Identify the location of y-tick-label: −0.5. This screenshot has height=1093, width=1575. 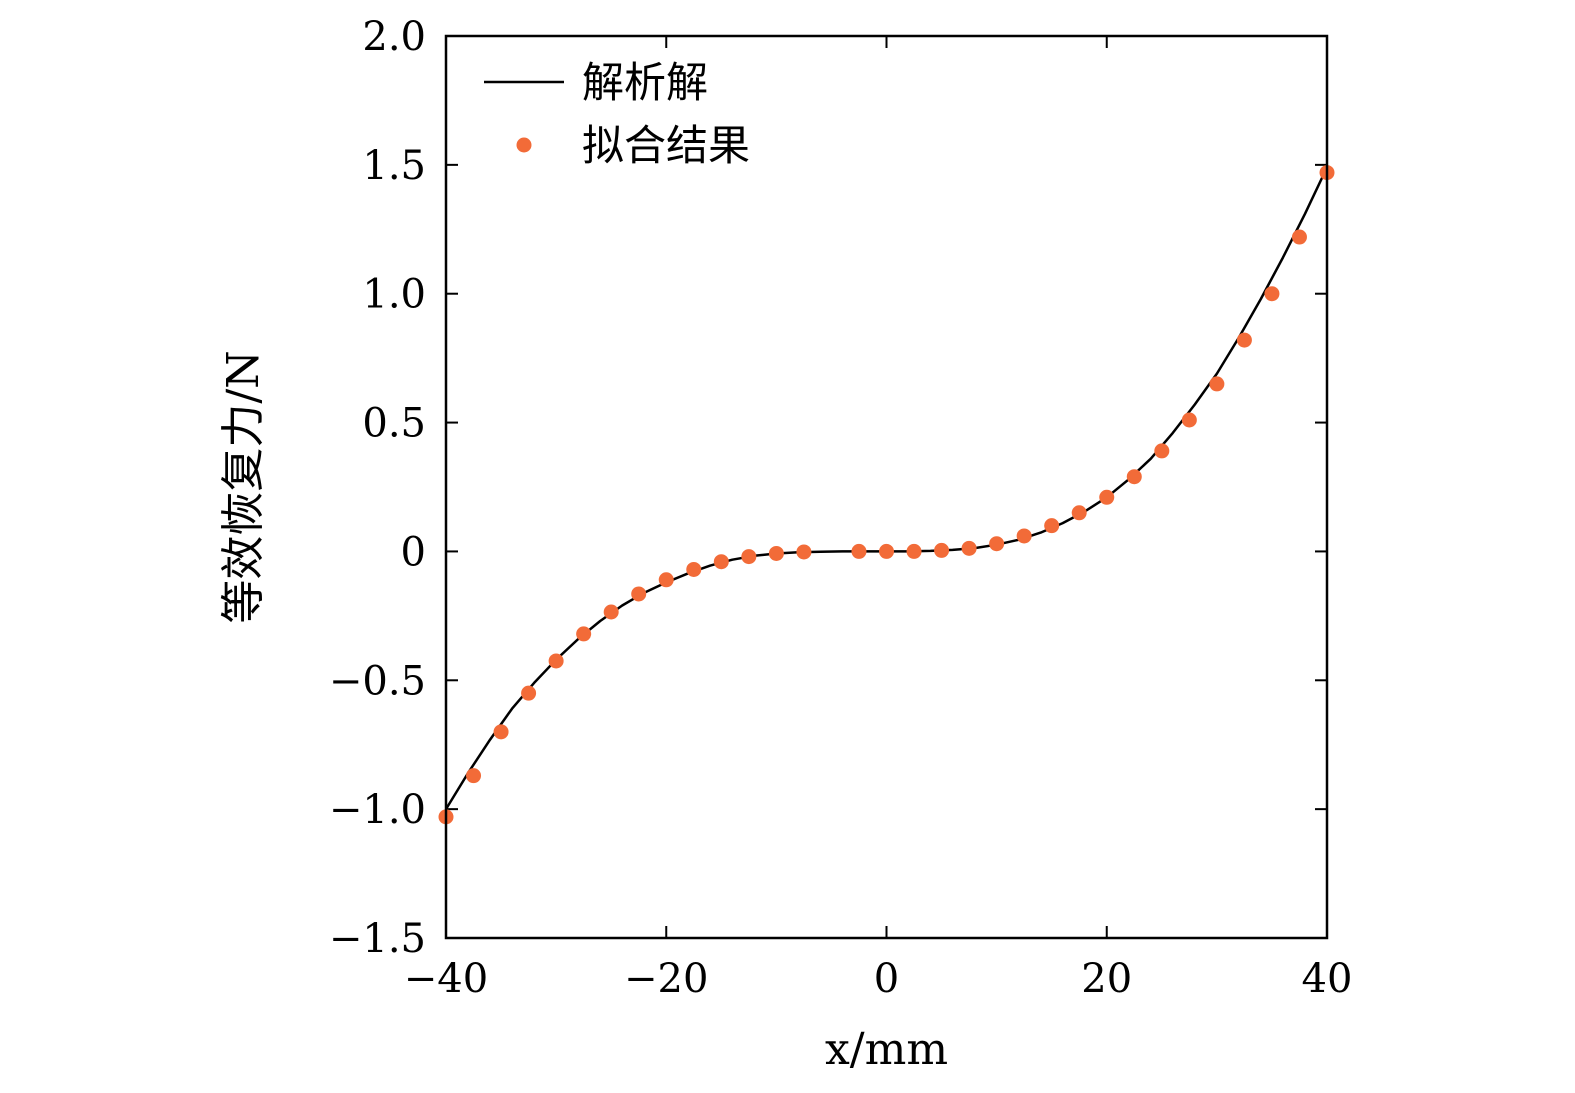
(377, 681).